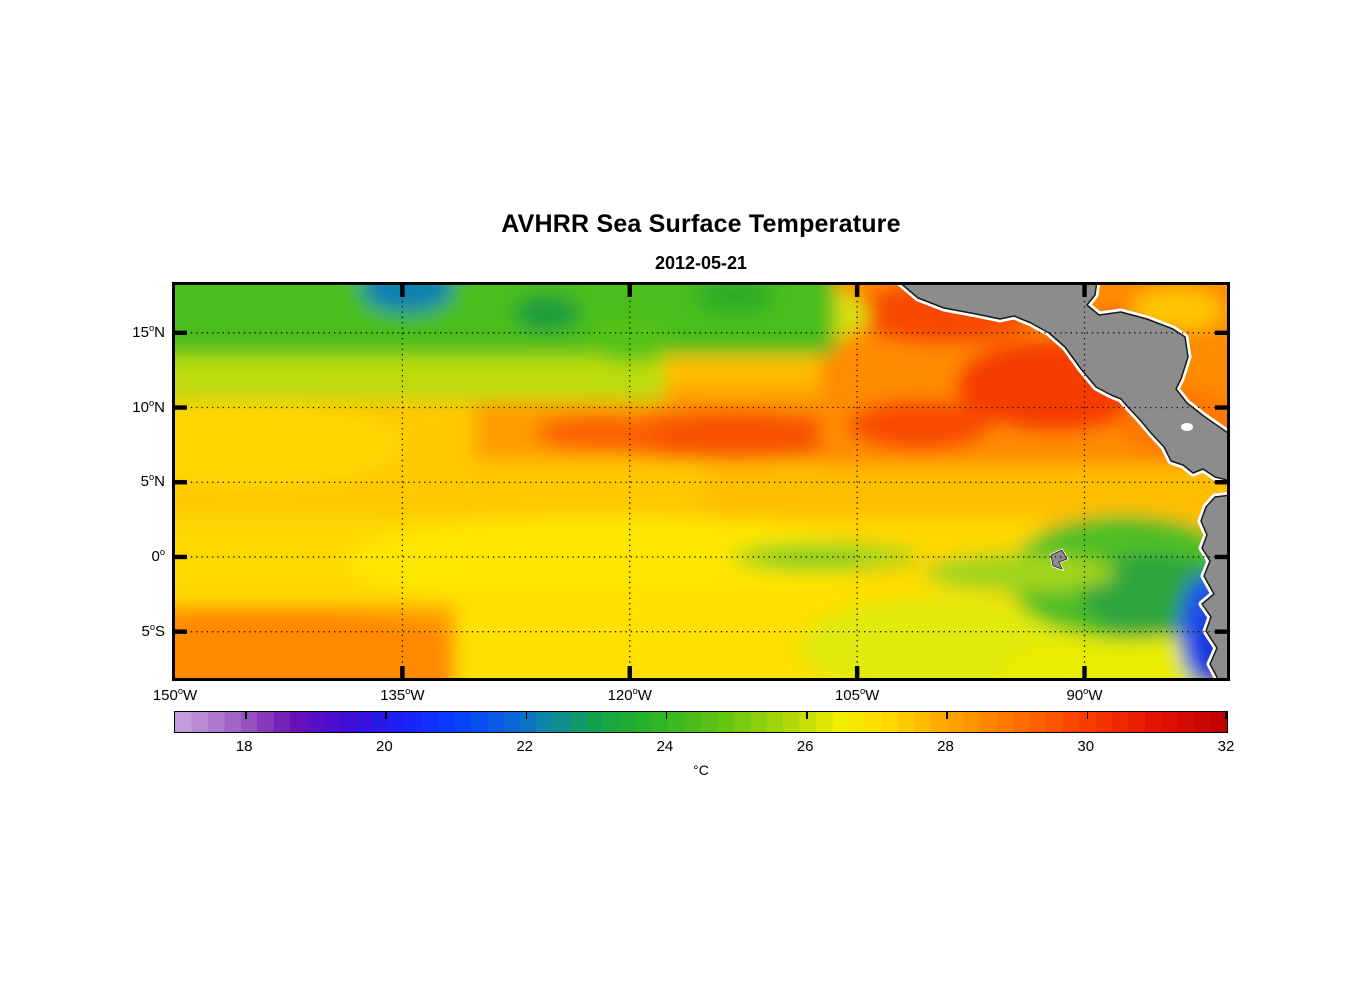 The width and height of the screenshot is (1356, 1000). I want to click on colorbar-tick-label: 22, so click(524, 746).